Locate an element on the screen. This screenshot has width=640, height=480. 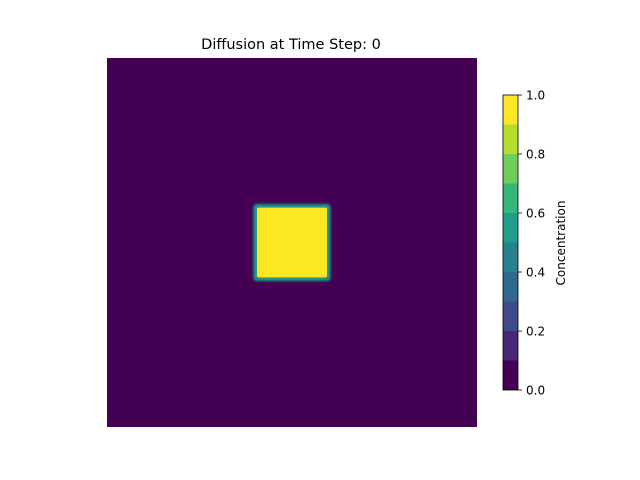
colorbar-tick-label: 1.0 is located at coordinates (535, 96).